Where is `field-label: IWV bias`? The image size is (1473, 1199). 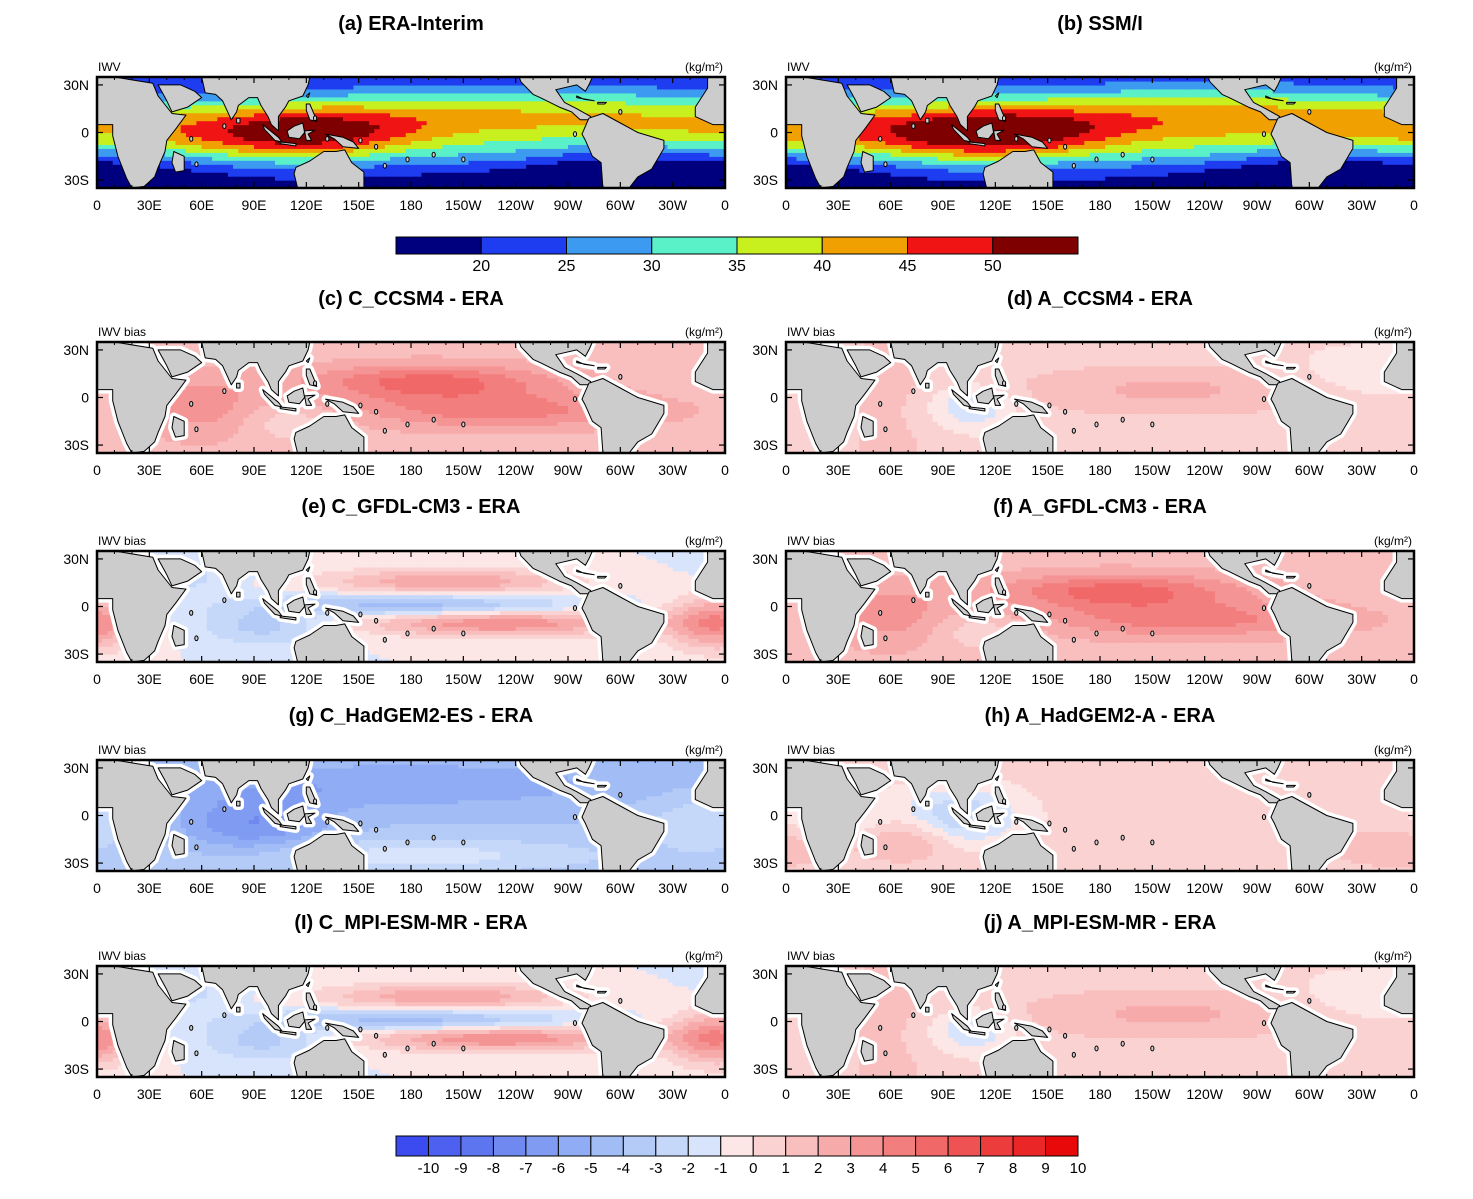 field-label: IWV bias is located at coordinates (811, 750).